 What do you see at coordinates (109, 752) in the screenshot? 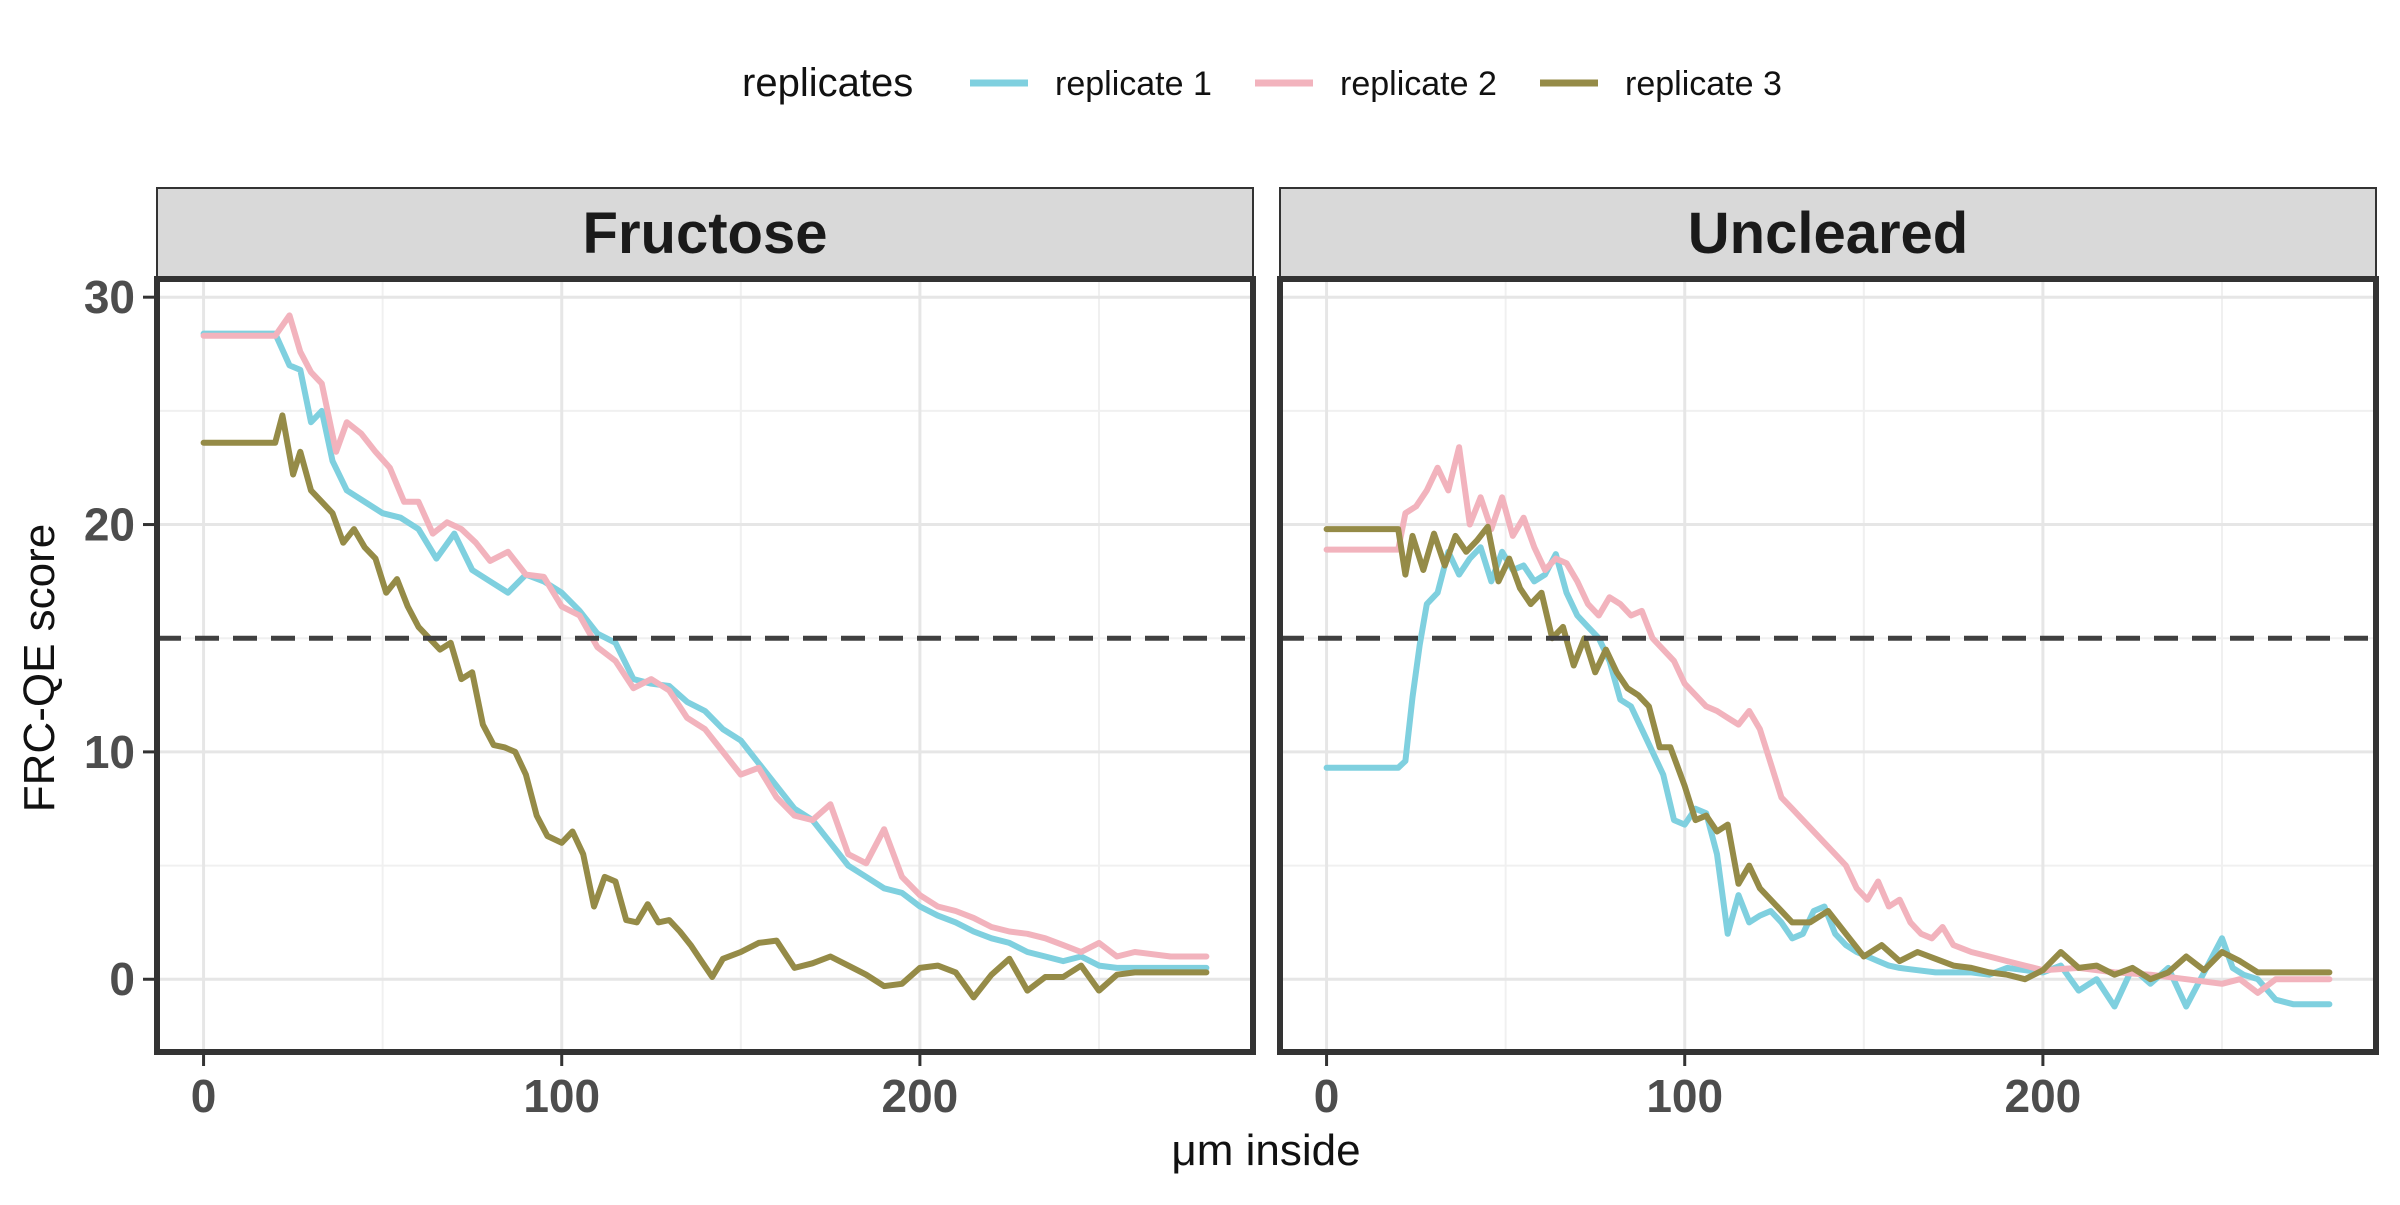
I see `y-tick-label: 10` at bounding box center [109, 752].